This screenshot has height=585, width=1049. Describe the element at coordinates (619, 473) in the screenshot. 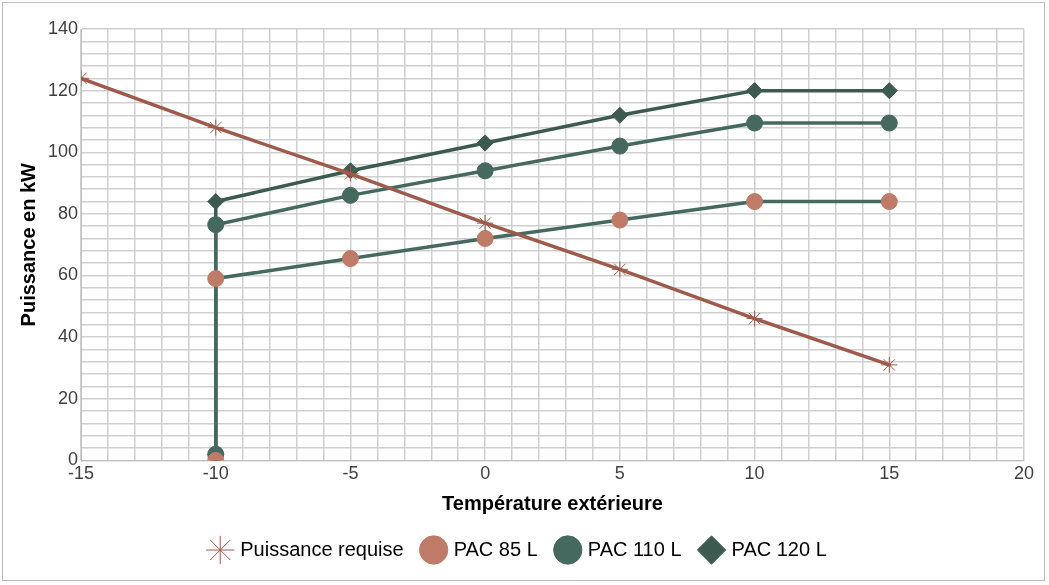

I see `x-tick-label: 5` at that location.